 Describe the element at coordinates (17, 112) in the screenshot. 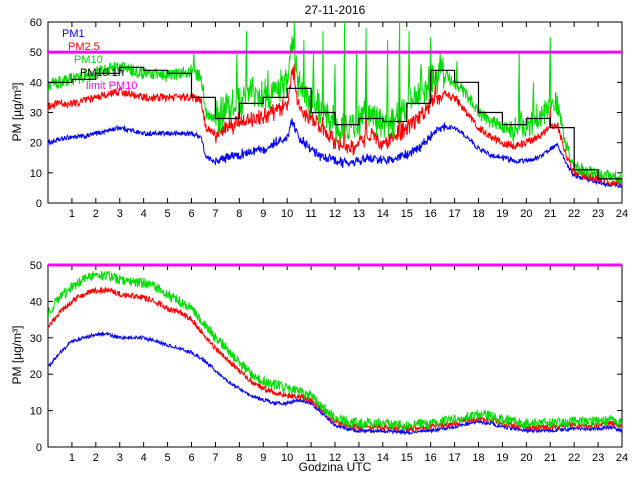

I see `y-axis-label-top: PM [µg/m³]` at that location.